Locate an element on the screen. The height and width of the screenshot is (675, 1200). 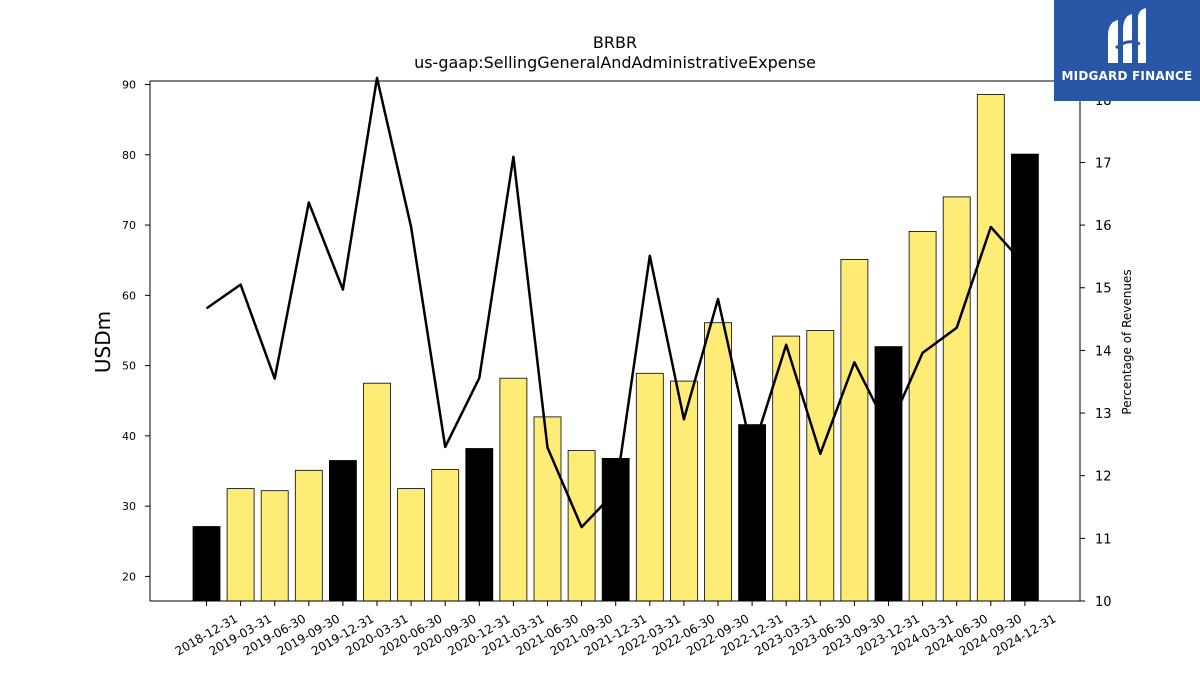
right-tick-label: 10 is located at coordinates (1103, 602).